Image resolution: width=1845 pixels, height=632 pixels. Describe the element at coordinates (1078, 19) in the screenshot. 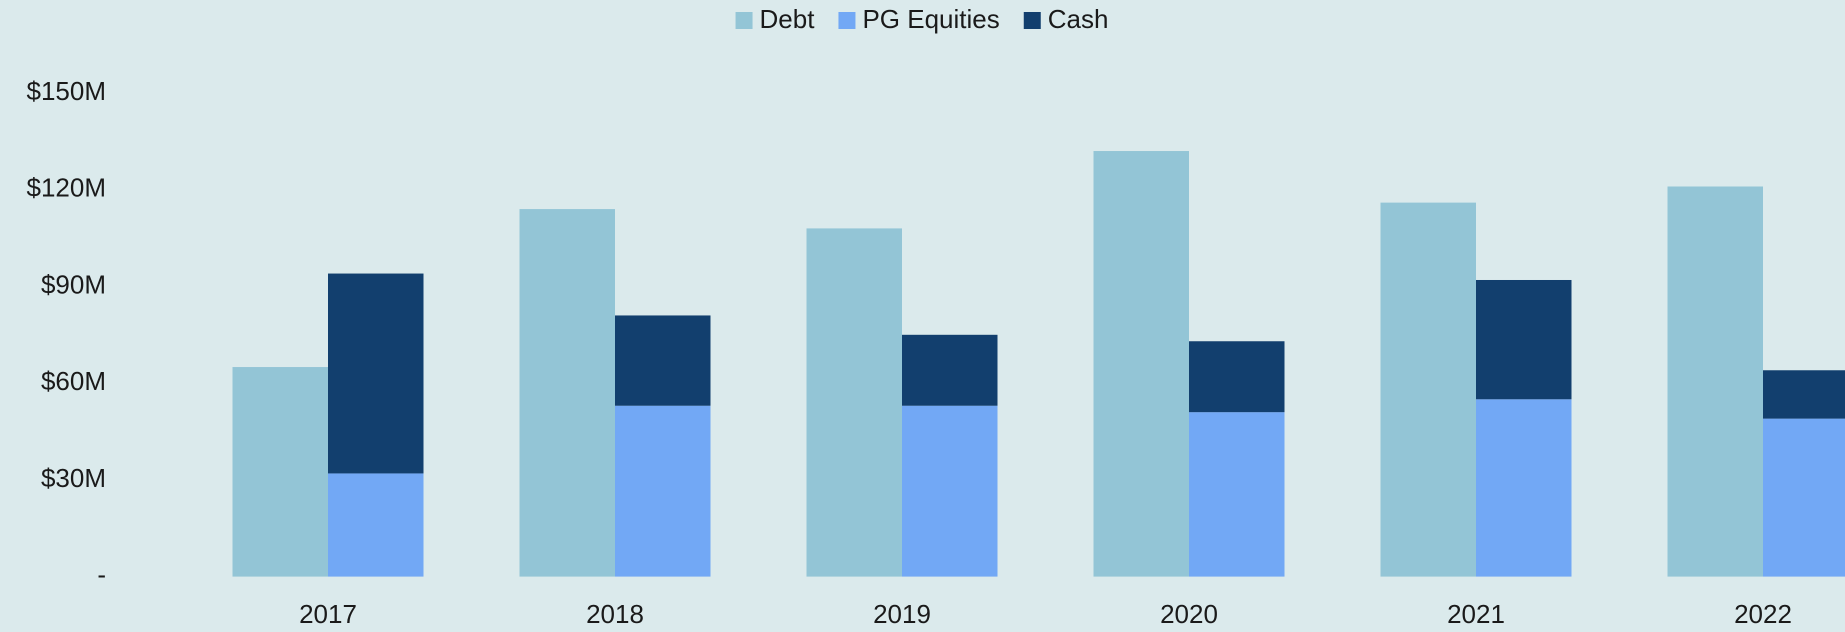

I see `legend-label: Cash` at that location.